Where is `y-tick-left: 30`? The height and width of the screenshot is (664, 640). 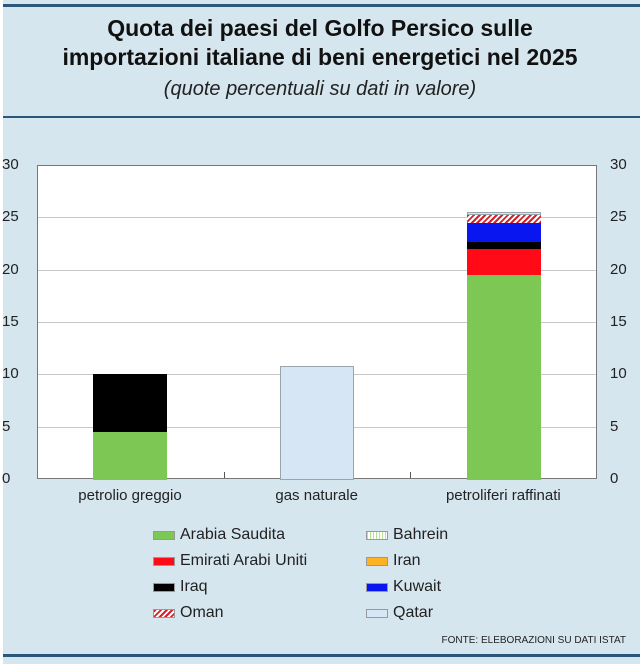 y-tick-left: 30 is located at coordinates (10, 164).